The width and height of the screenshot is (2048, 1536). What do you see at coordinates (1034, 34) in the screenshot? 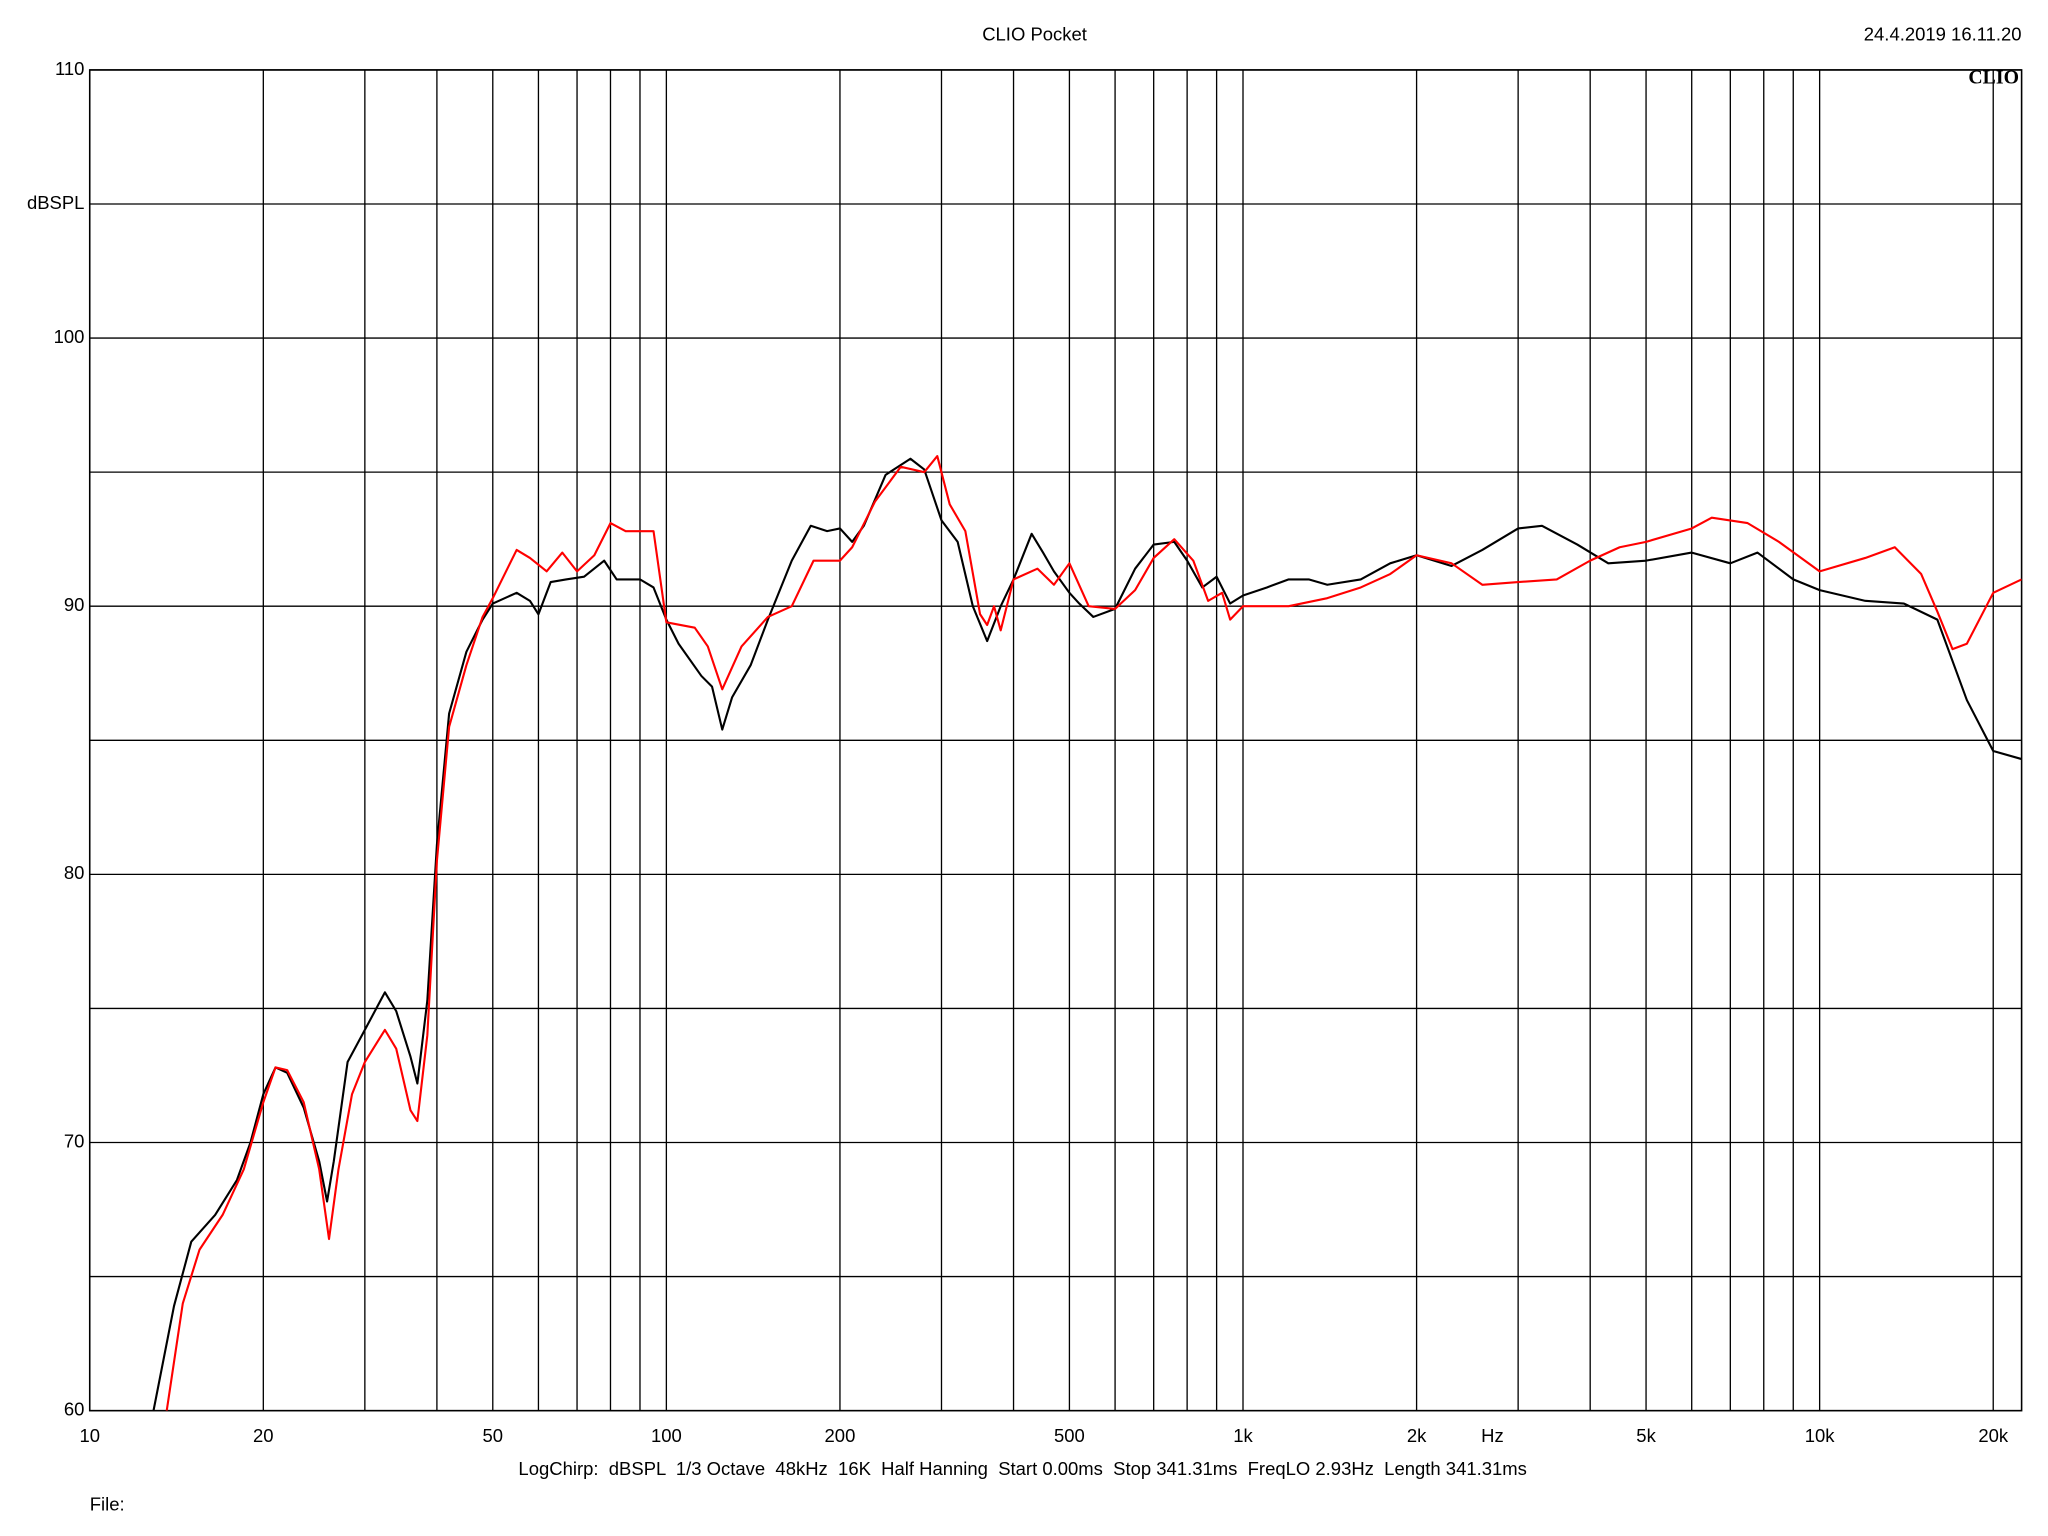
I see `chart-title: CLIO Pocket` at bounding box center [1034, 34].